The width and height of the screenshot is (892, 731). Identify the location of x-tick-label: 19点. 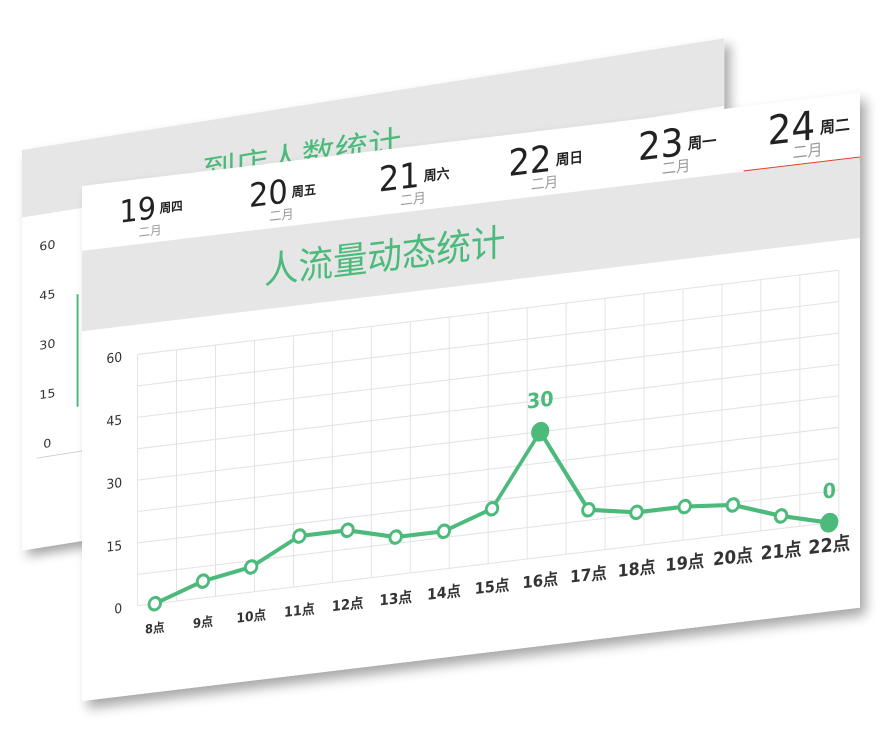
(684, 562).